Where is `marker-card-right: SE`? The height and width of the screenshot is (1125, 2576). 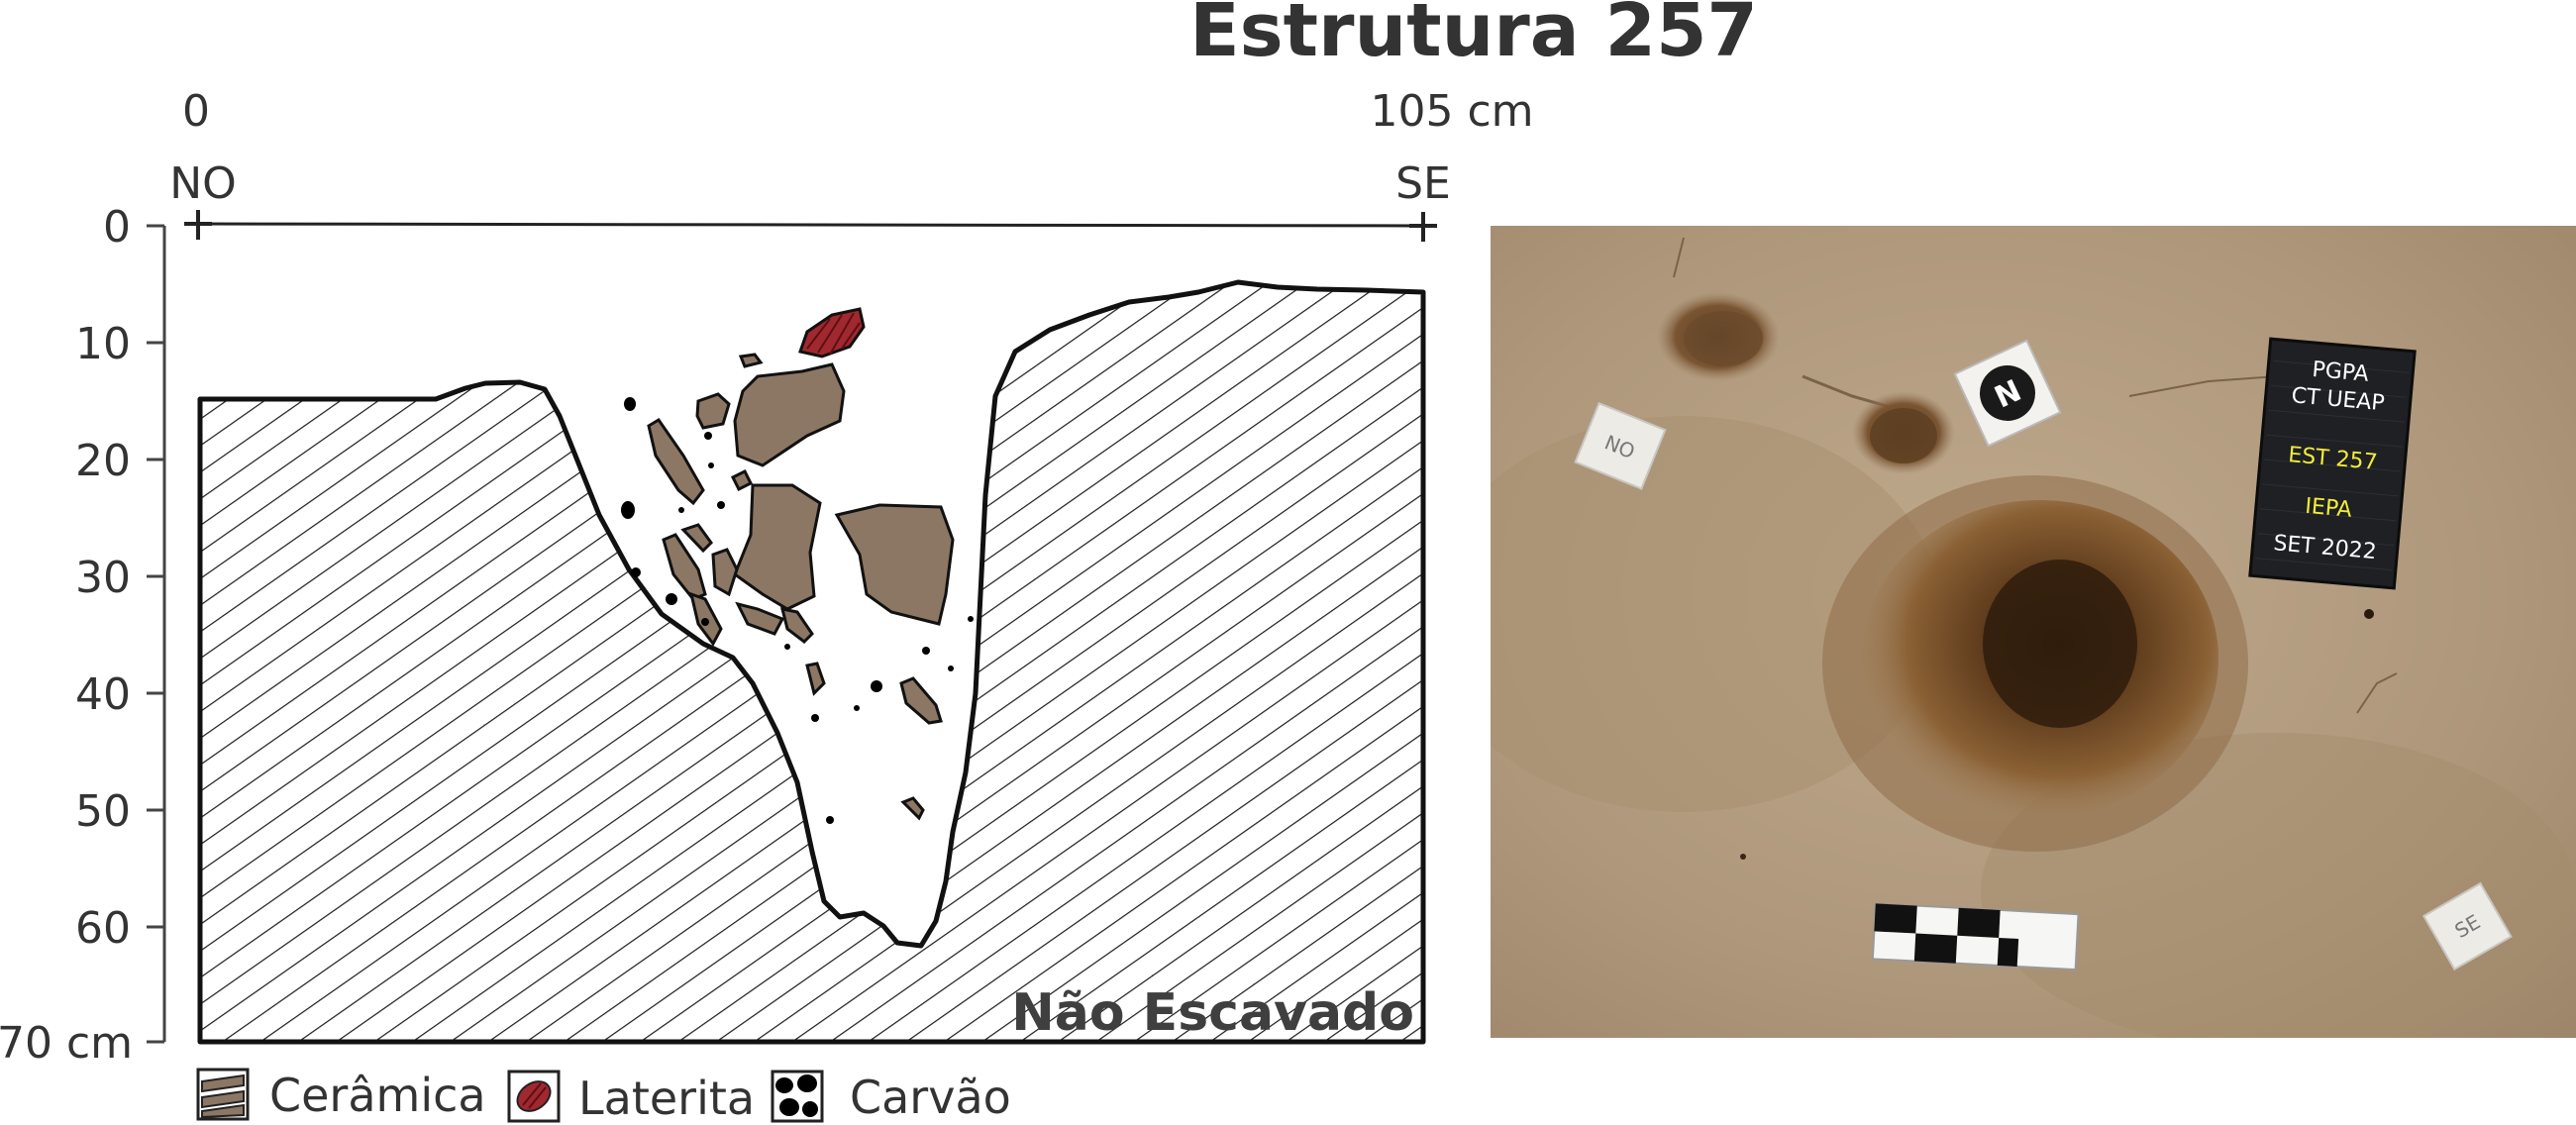 marker-card-right: SE is located at coordinates (2467, 927).